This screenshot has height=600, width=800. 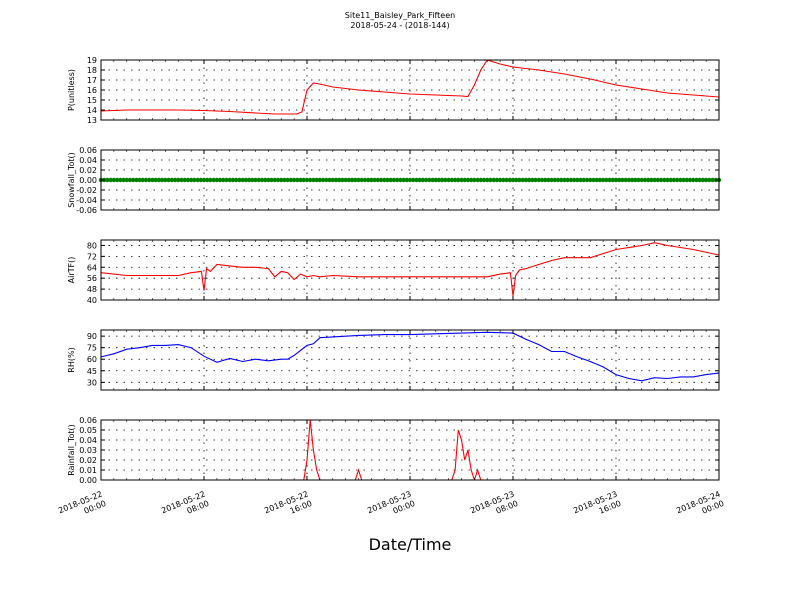 What do you see at coordinates (410, 544) in the screenshot?
I see `x-axis-title: Date/Time` at bounding box center [410, 544].